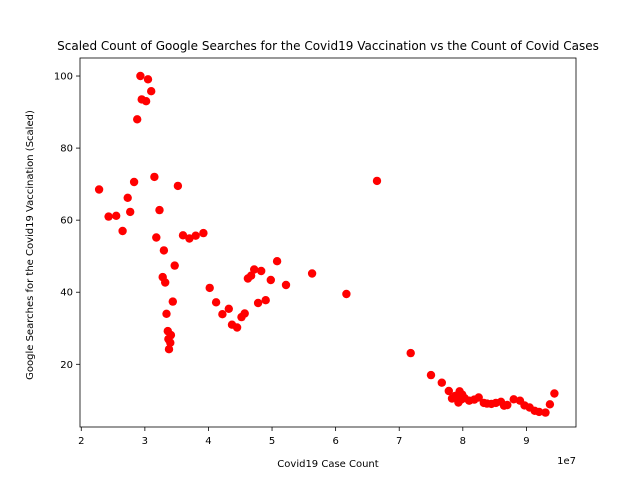 The width and height of the screenshot is (640, 480). What do you see at coordinates (463, 441) in the screenshot?
I see `x-tick-label: 8` at bounding box center [463, 441].